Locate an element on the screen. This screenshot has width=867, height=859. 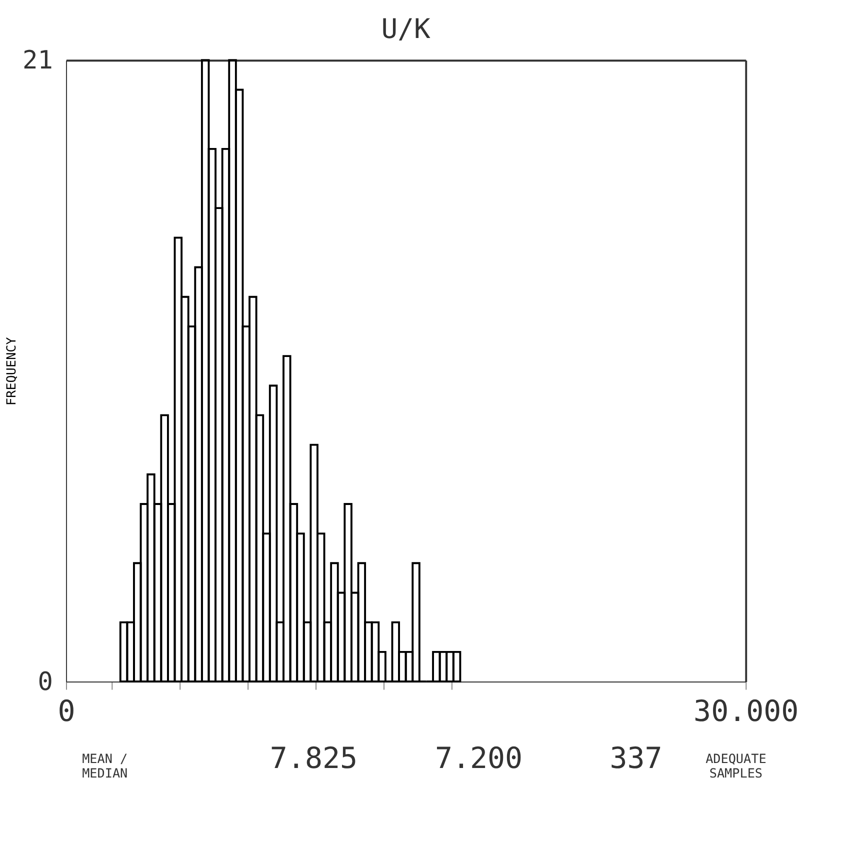
chart-title: U/K is located at coordinates (406, 29).